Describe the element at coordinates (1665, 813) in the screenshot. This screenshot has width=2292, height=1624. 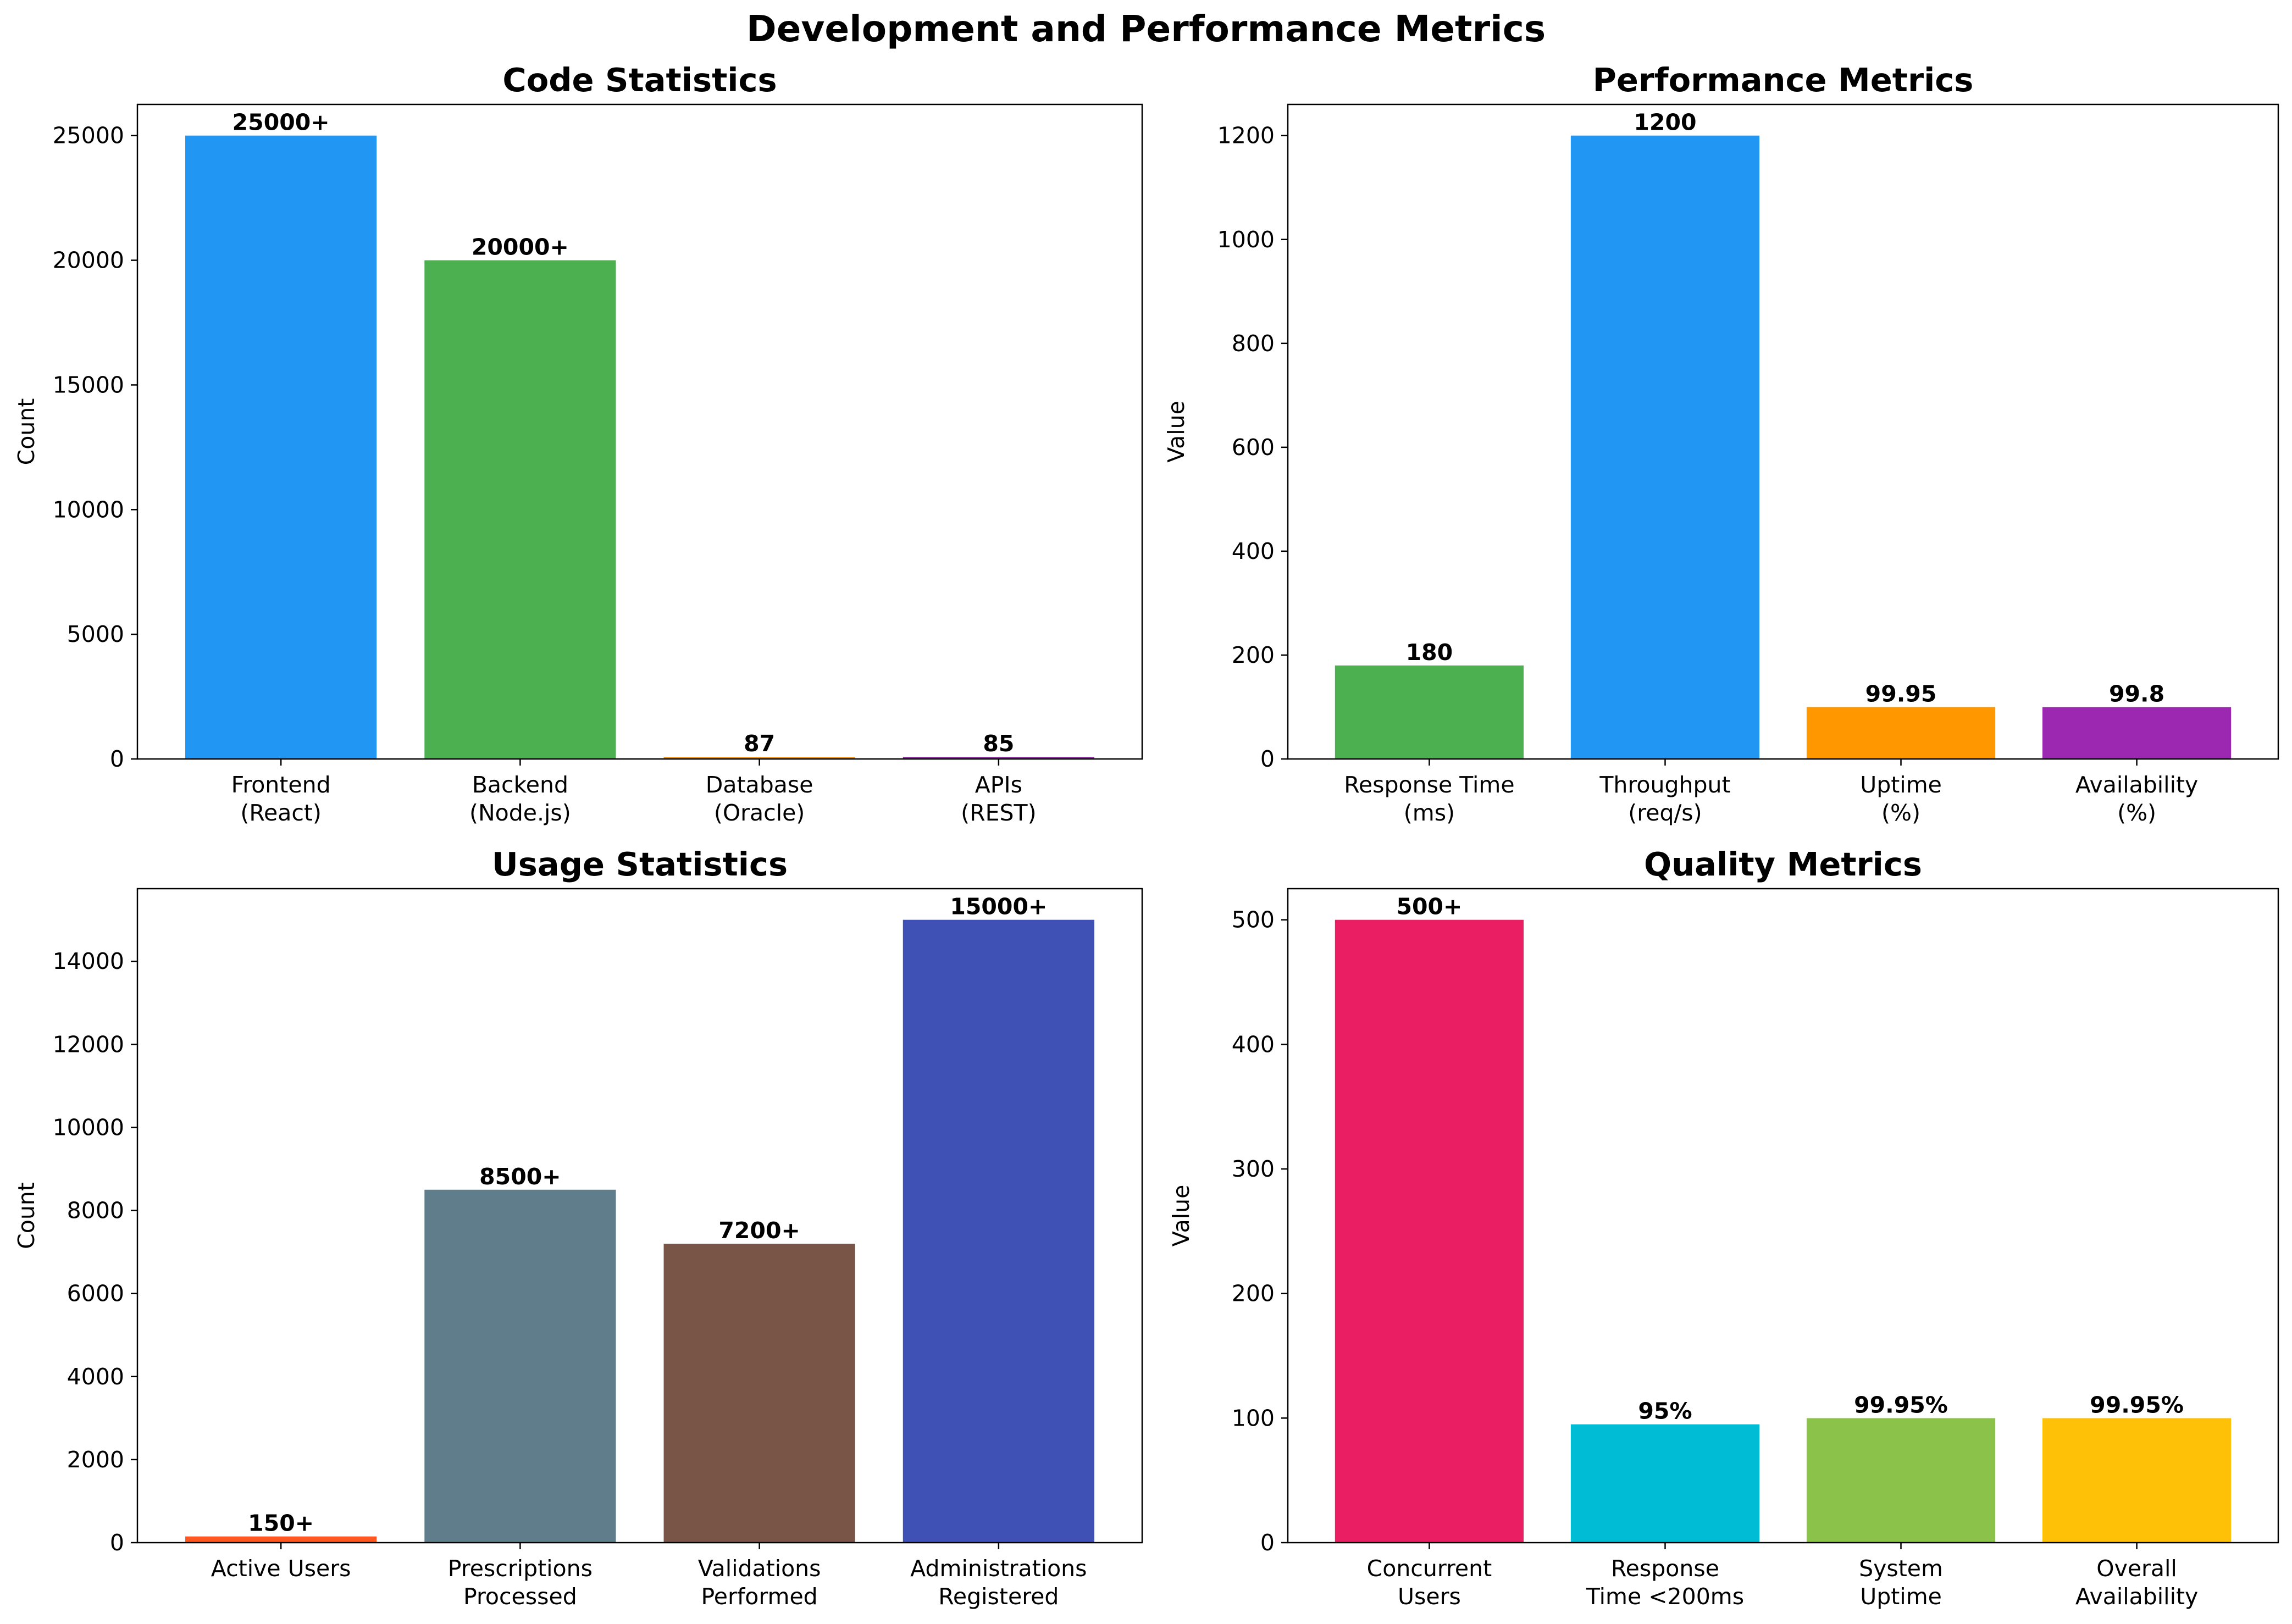
I see `x-tick-label: (req/s)` at that location.